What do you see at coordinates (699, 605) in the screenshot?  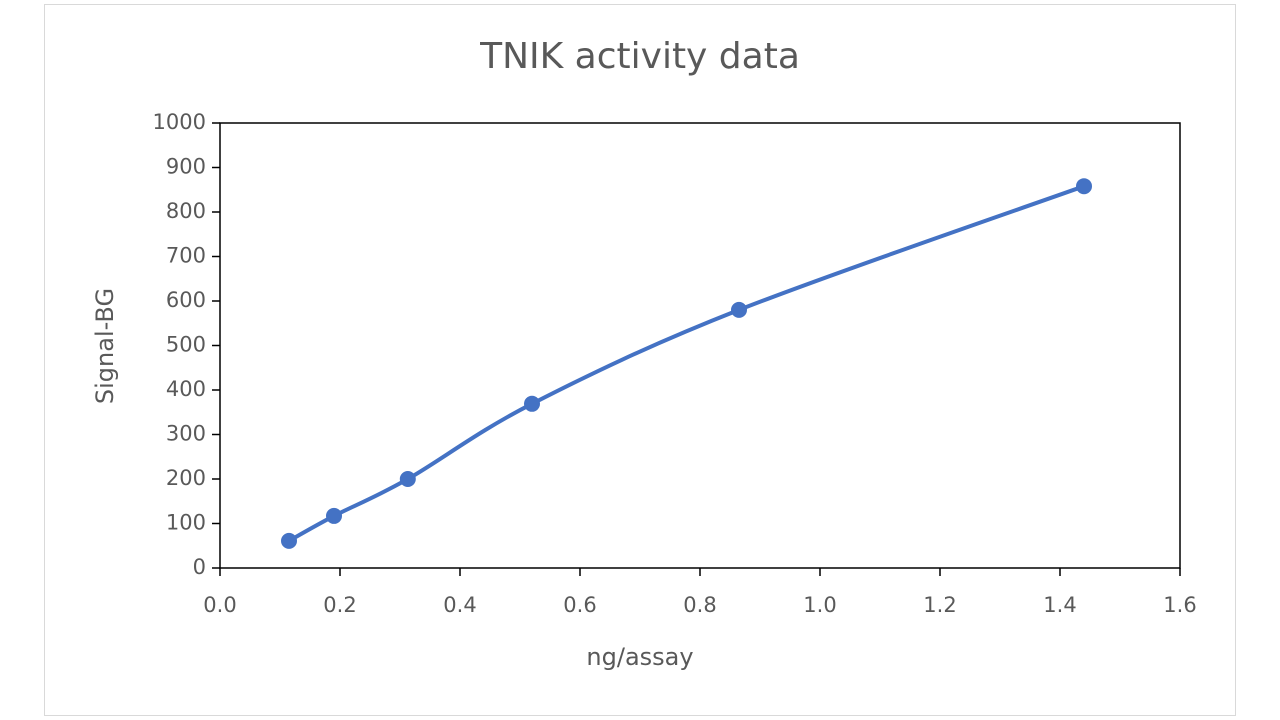 I see `x-tick-label: 0.8` at bounding box center [699, 605].